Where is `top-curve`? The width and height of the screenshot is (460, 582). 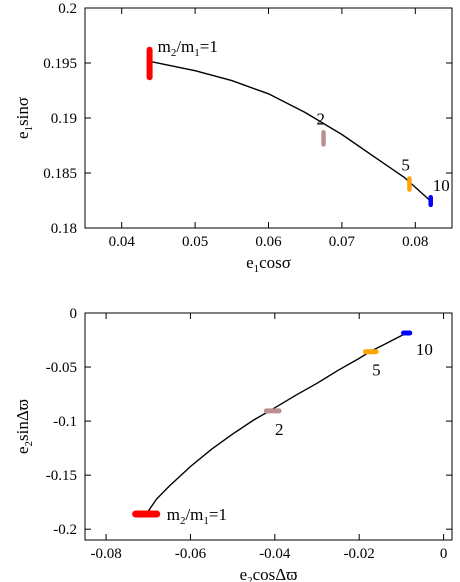
top-curve is located at coordinates (291, 131).